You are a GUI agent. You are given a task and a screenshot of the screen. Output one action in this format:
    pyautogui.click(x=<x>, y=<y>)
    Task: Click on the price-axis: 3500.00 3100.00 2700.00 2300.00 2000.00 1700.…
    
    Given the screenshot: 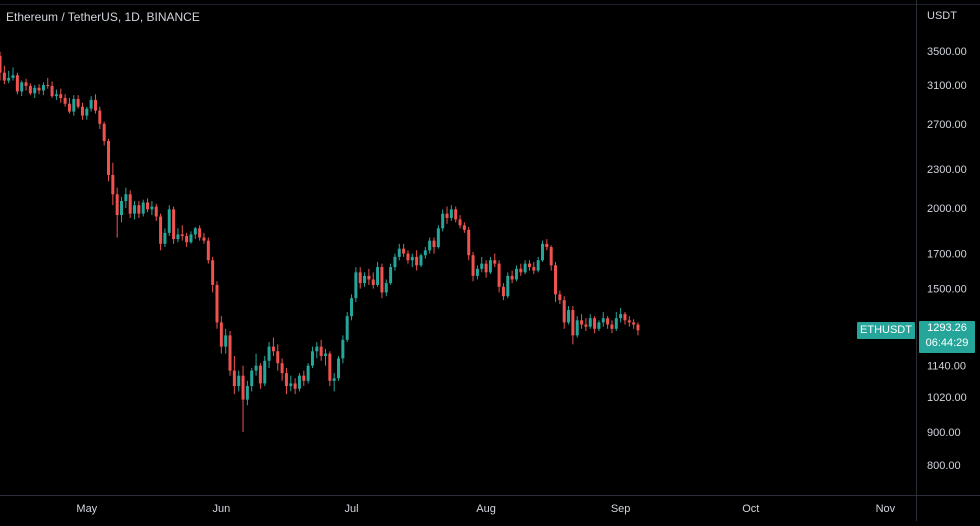 What is the action you would take?
    pyautogui.click(x=947, y=259)
    